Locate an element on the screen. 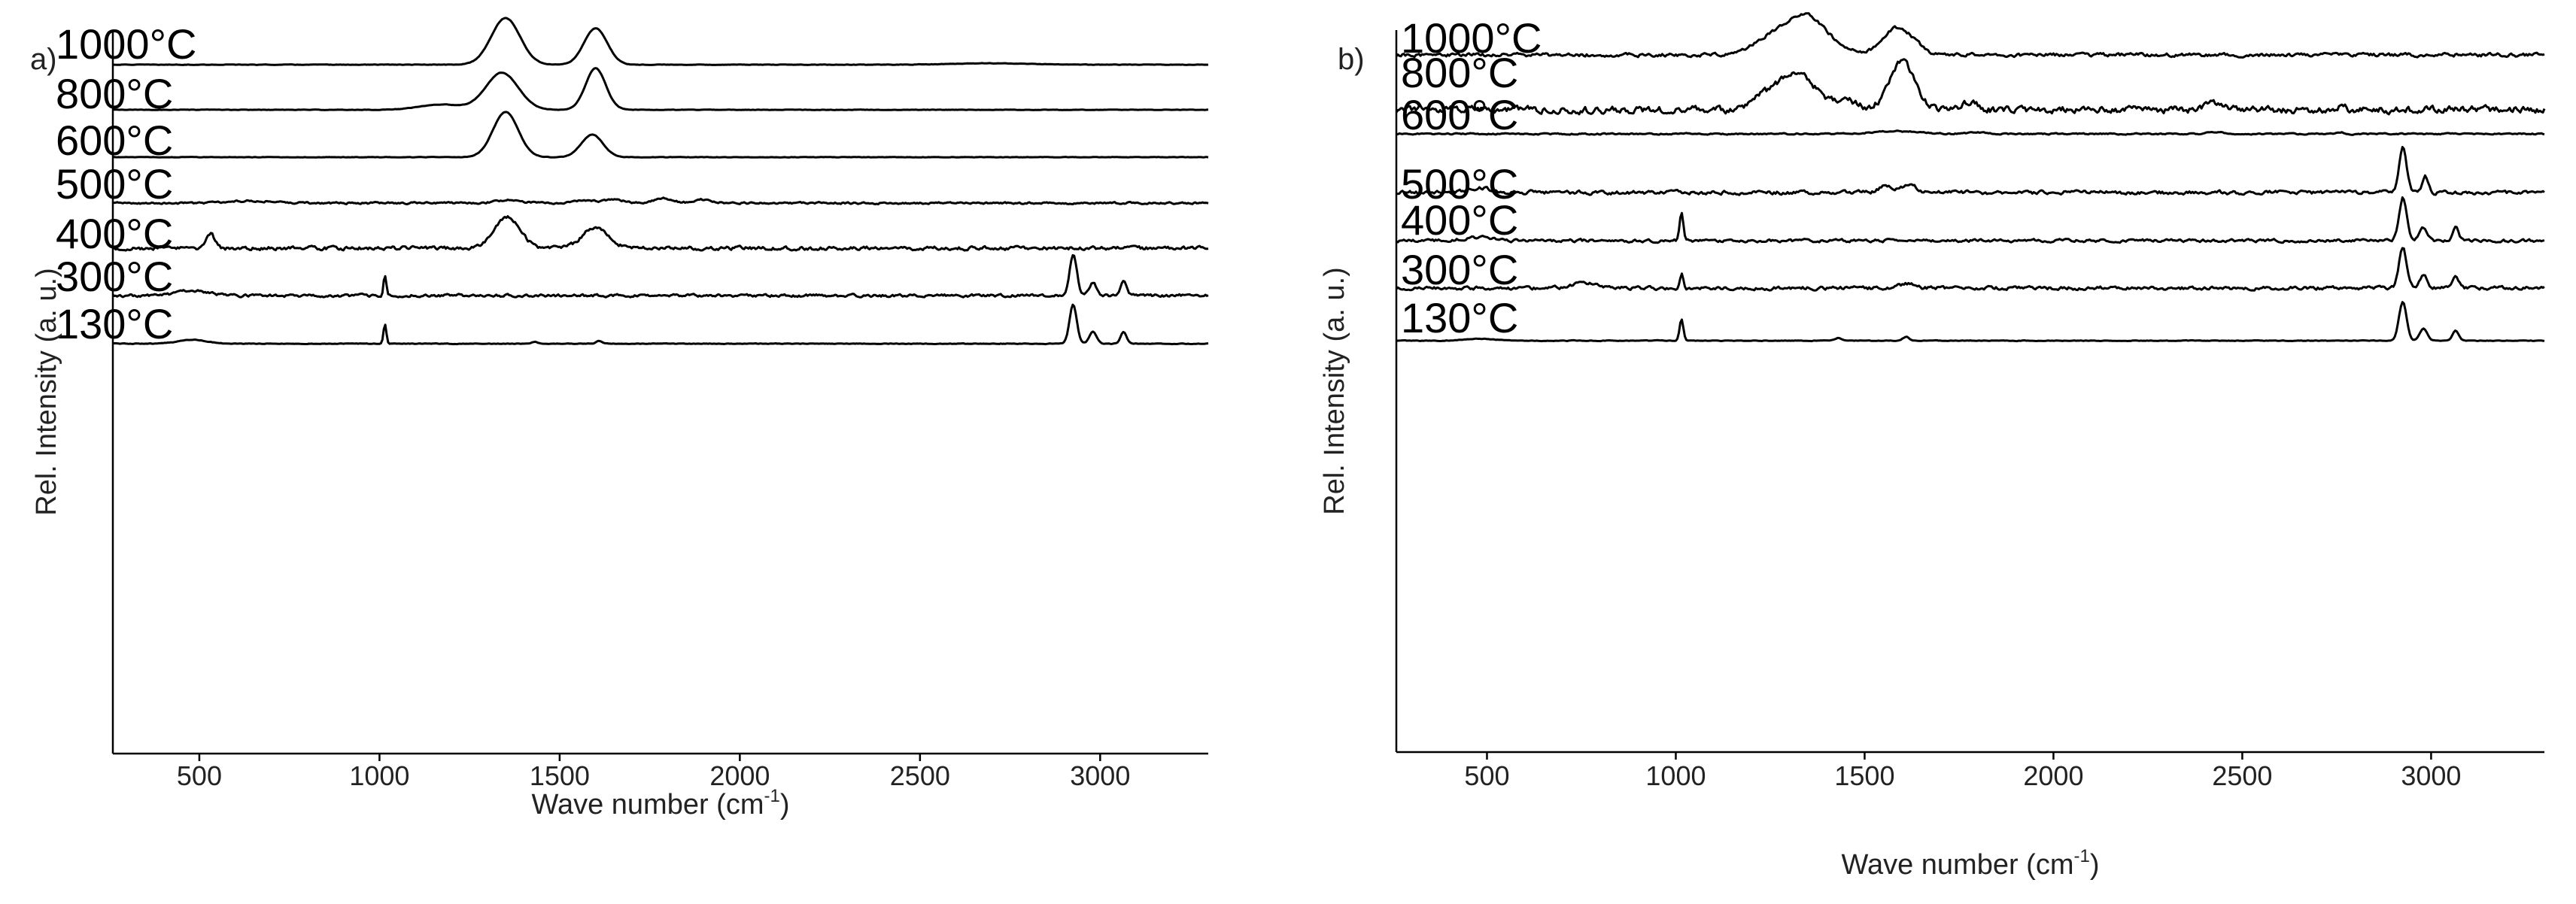 The image size is (2576, 904). panel-b-label: b) is located at coordinates (1351, 59).